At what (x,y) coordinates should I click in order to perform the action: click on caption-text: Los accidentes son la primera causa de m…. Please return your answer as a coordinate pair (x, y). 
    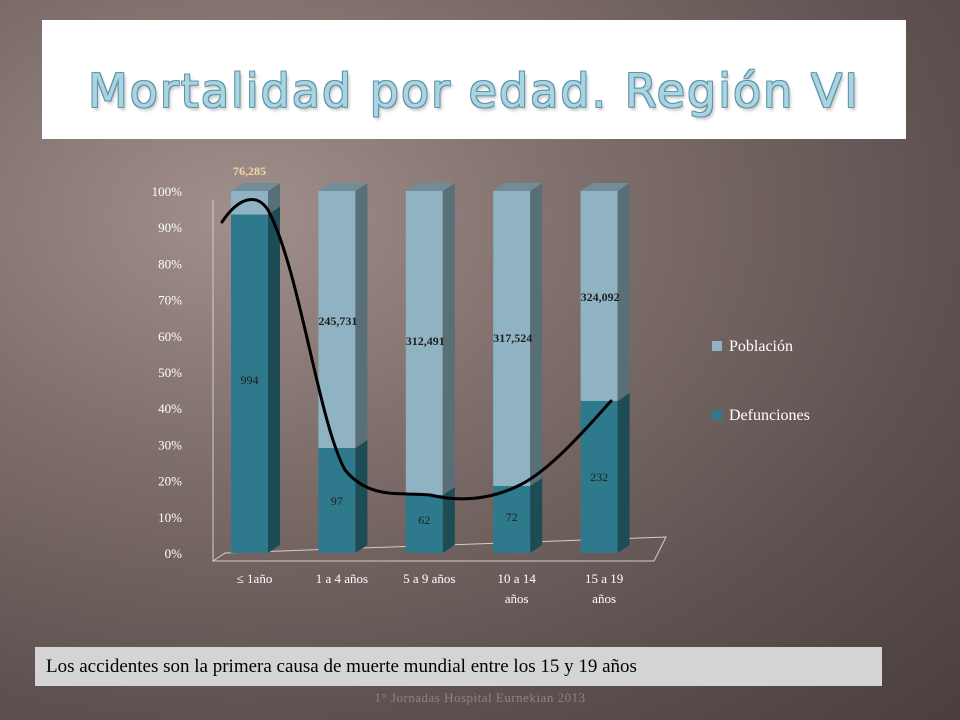
    Looking at the image, I should click on (341, 666).